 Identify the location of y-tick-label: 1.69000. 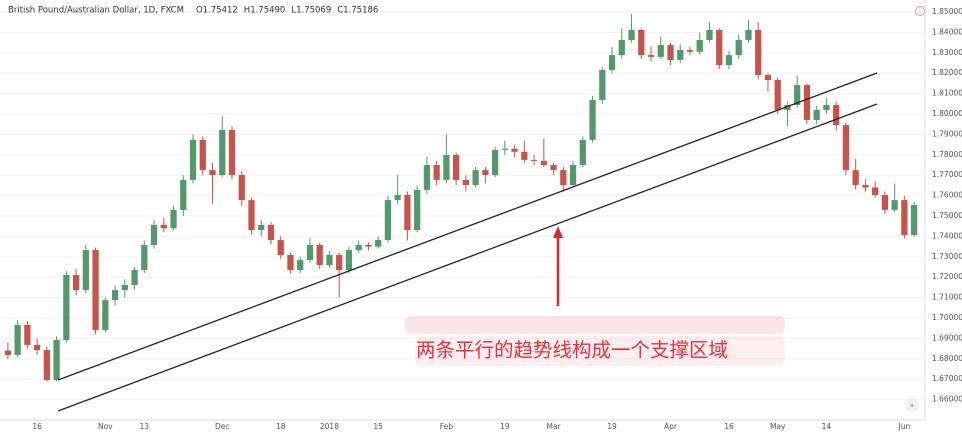
(947, 337).